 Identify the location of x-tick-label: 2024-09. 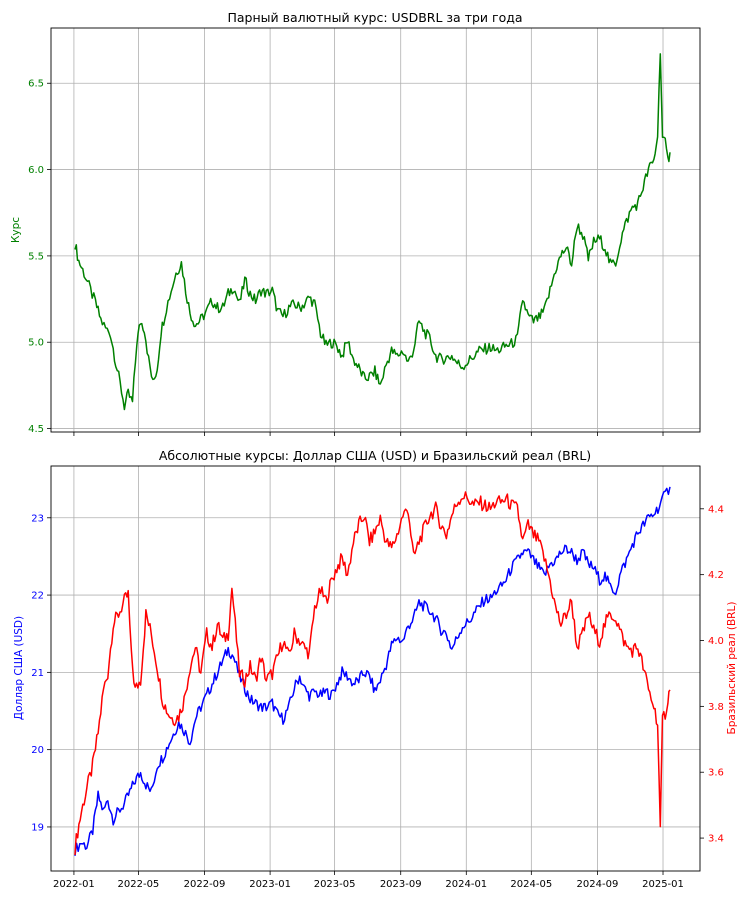
(598, 884).